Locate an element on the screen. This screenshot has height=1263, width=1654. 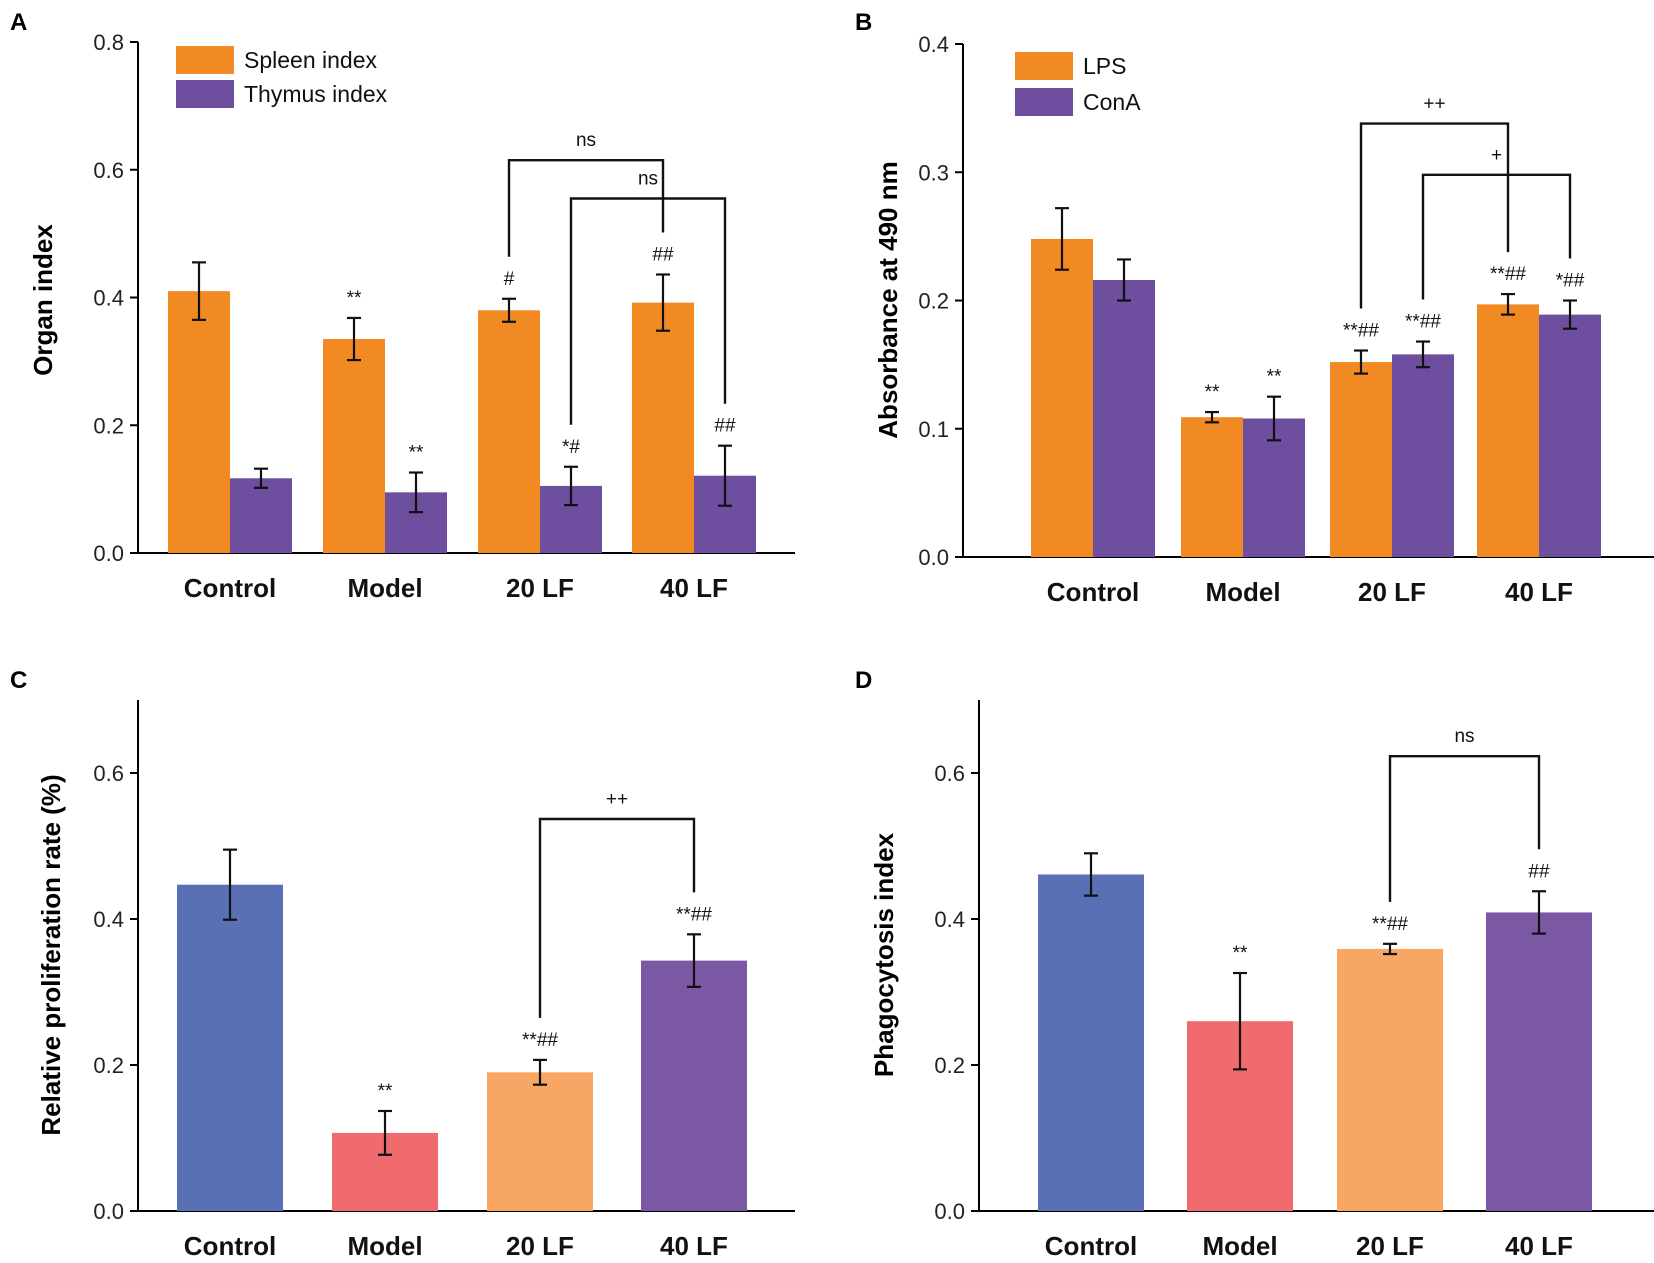
y-tick-label: 0.3 is located at coordinates (933, 172).